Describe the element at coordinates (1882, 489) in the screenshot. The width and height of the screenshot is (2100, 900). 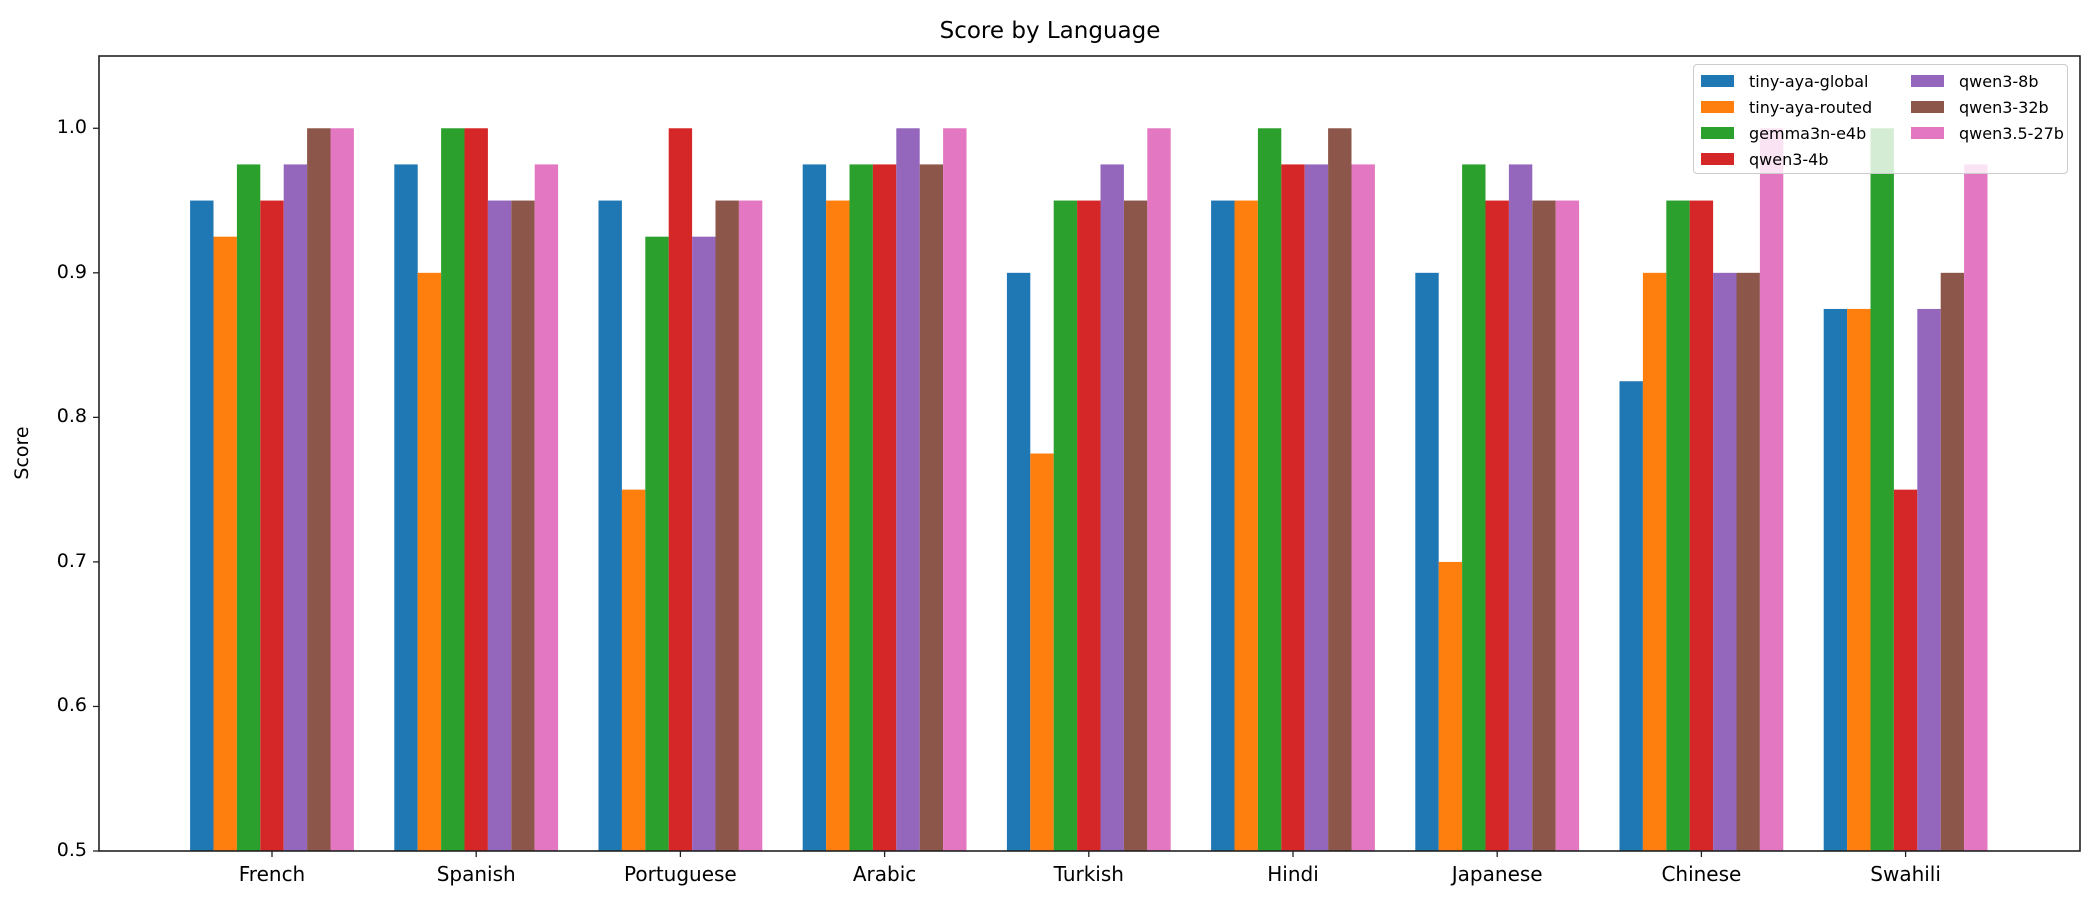
I see `bar-swahili-gemma3n-e4b` at that location.